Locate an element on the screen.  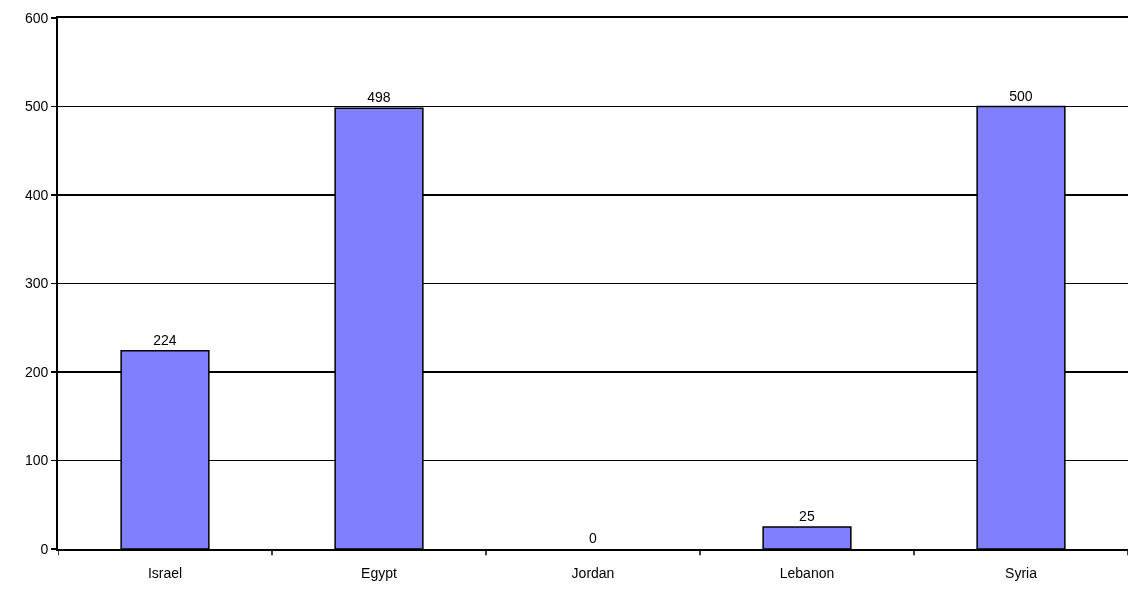
x-tick-label: Egypt is located at coordinates (379, 572).